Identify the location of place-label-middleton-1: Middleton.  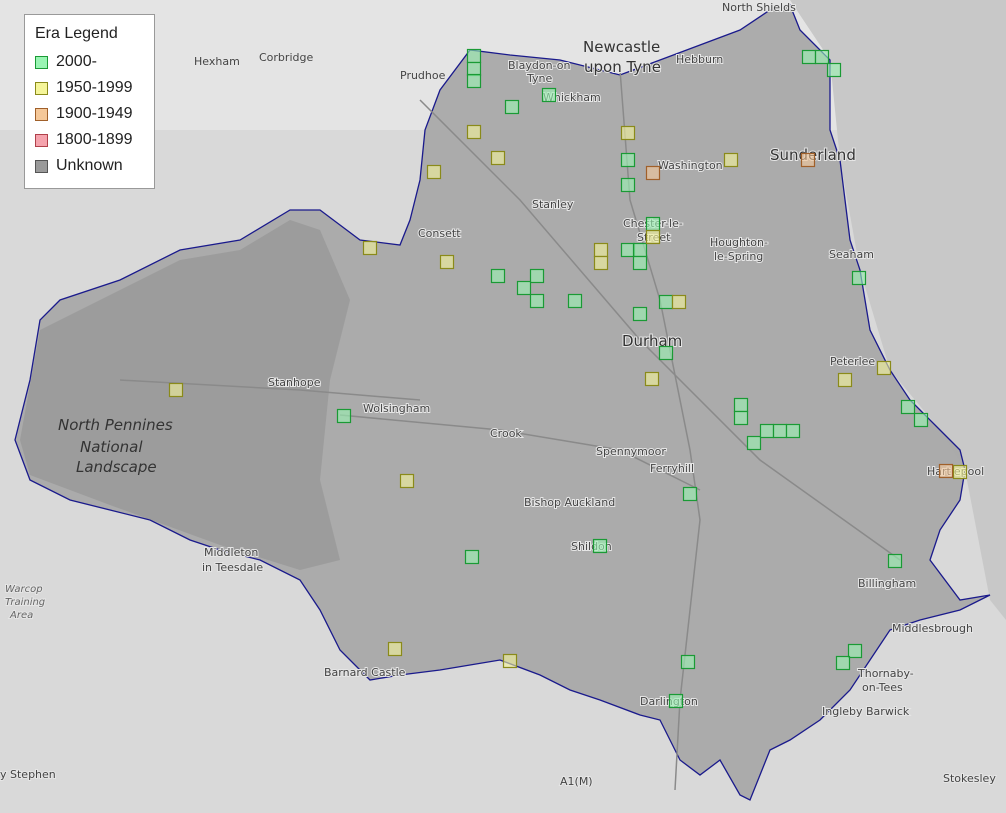
(231, 552).